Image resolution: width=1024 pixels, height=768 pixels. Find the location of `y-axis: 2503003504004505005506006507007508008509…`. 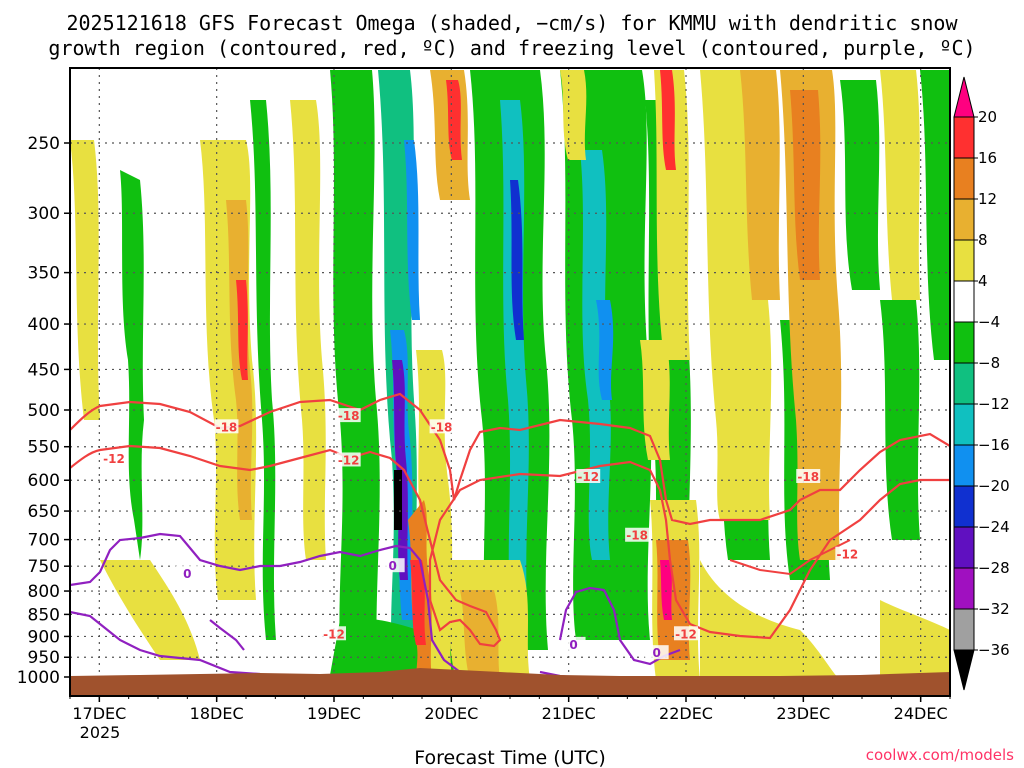

y-axis: 2503003504004505005506006507007508008509… is located at coordinates (43, 411).